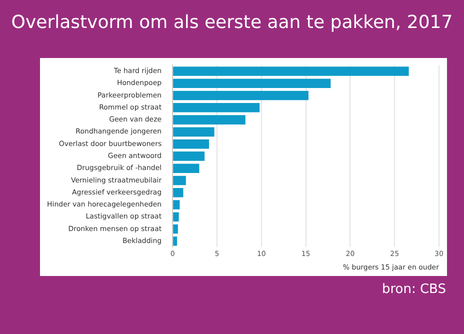 This screenshot has height=334, width=464. Describe the element at coordinates (414, 289) in the screenshot. I see `text: bron: CBS` at that location.